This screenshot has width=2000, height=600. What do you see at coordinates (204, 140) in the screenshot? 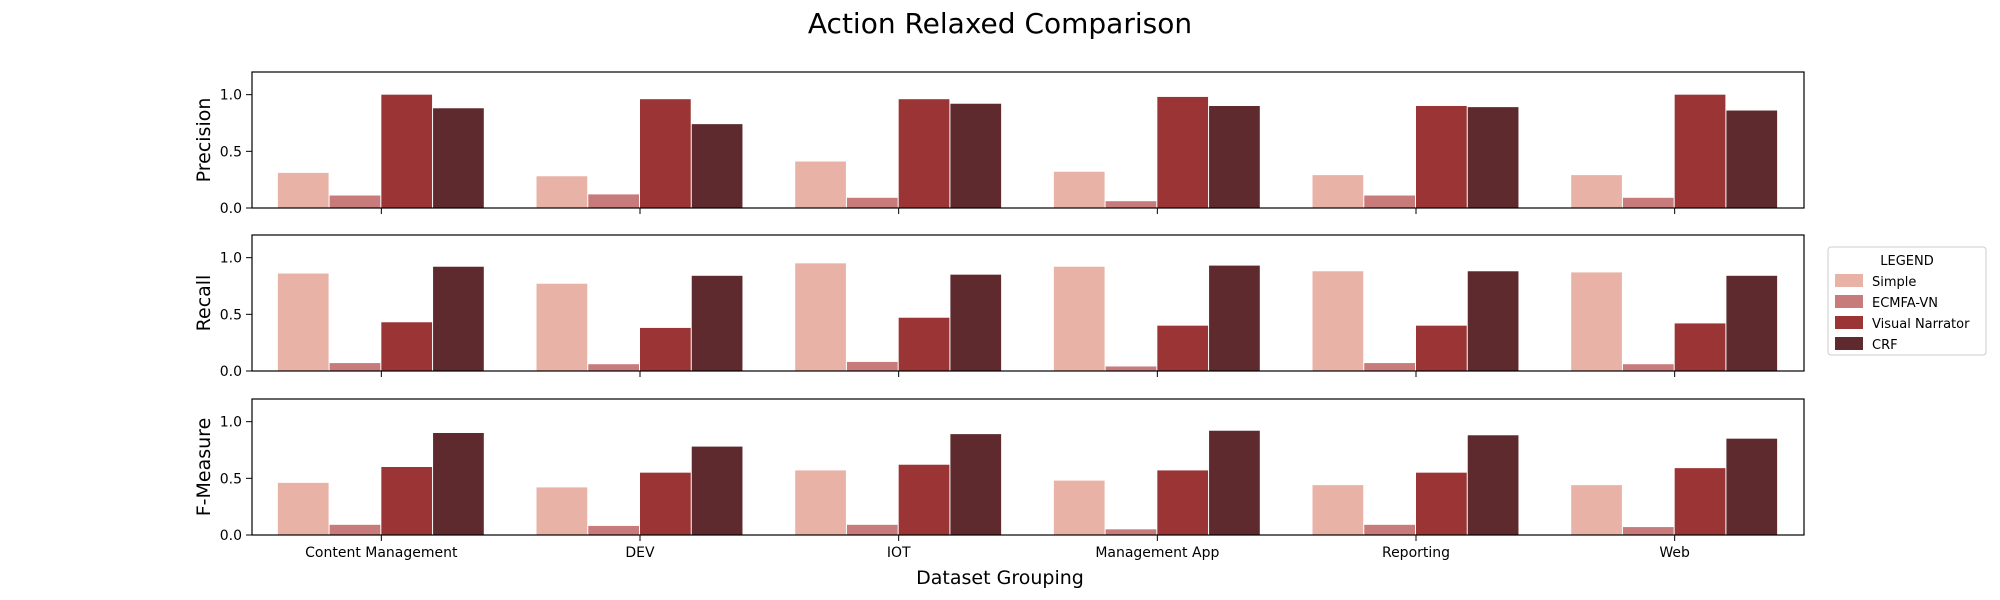
I see `y-axis-label: Precision` at bounding box center [204, 140].